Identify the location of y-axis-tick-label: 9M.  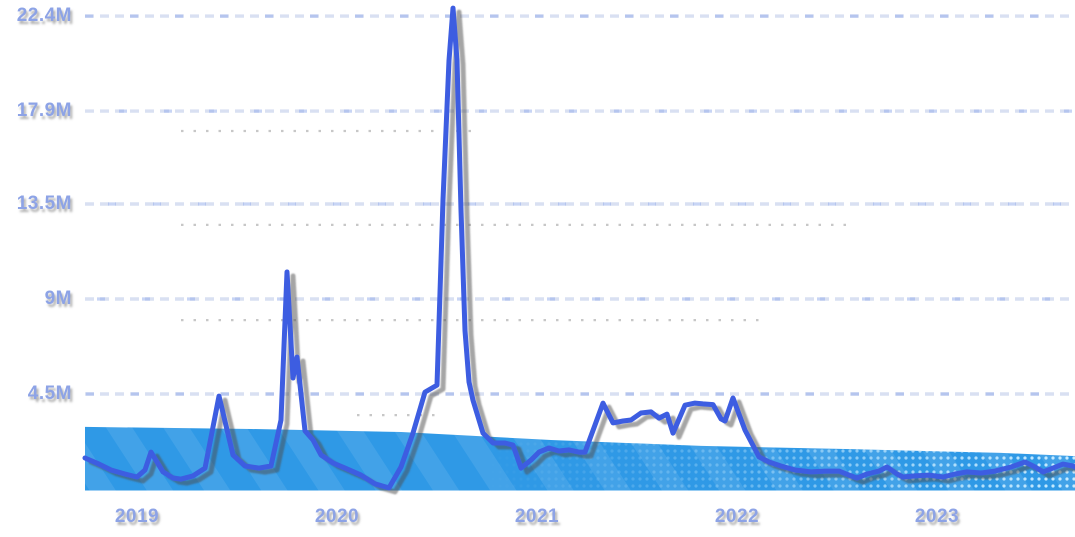
(58, 298).